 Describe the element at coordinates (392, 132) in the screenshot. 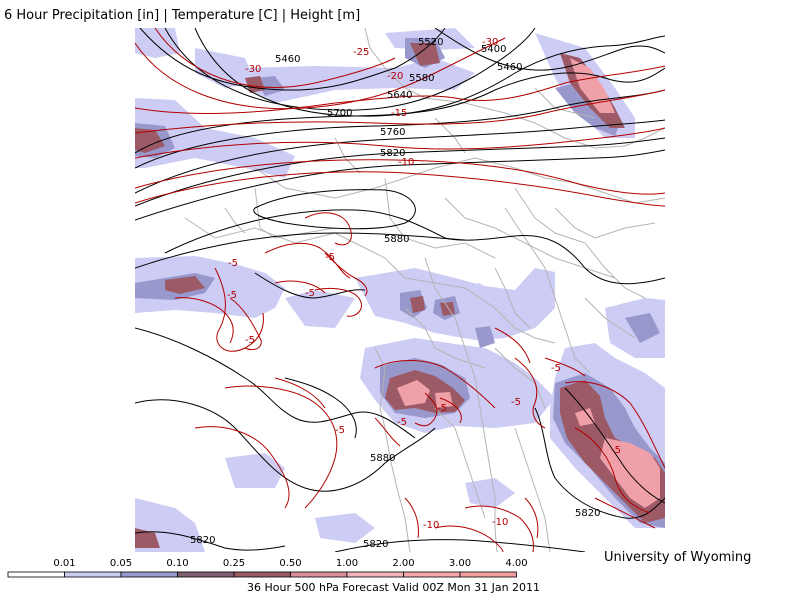

I see `height-label: 5760` at that location.